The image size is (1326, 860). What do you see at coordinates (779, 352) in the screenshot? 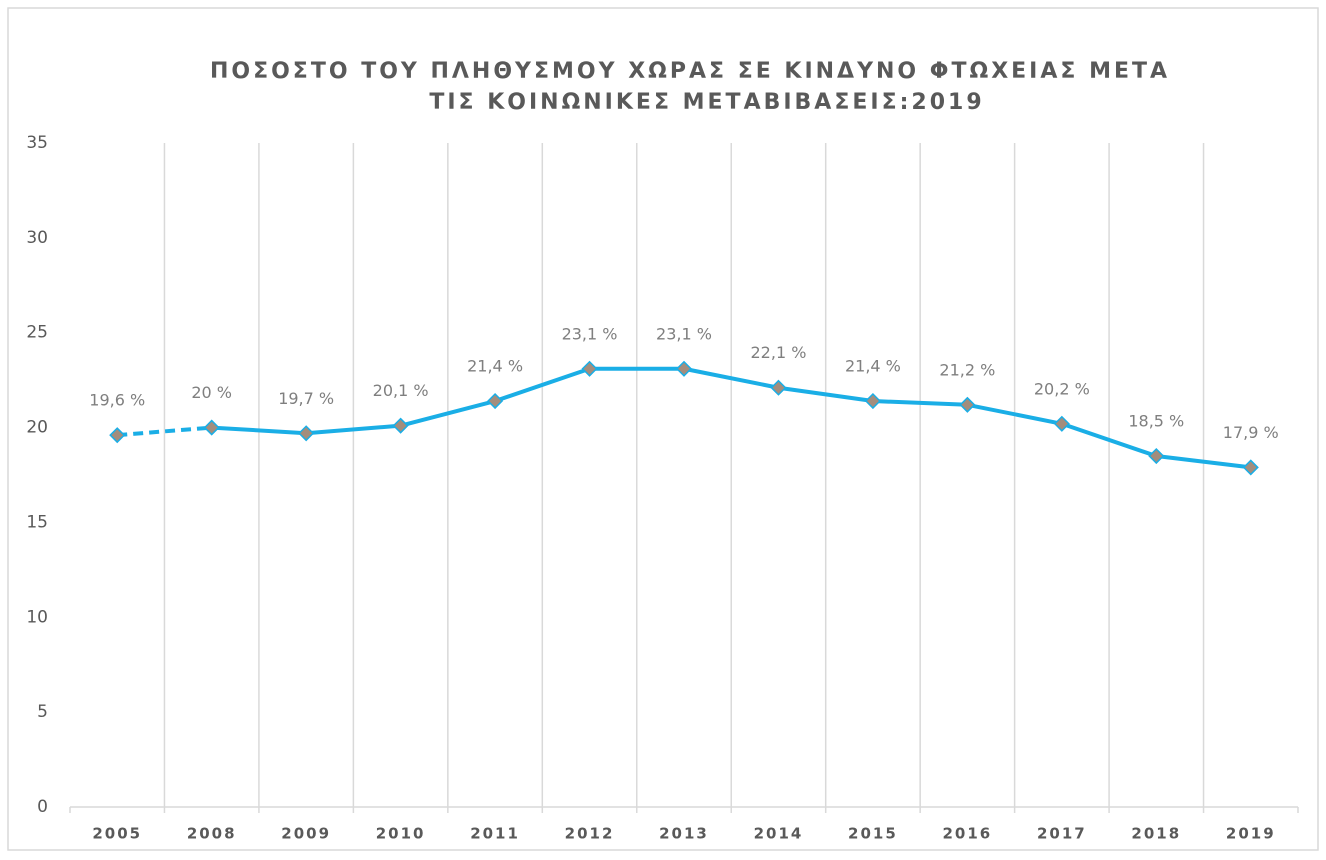
I see `value-label: 22,1 %` at bounding box center [779, 352].